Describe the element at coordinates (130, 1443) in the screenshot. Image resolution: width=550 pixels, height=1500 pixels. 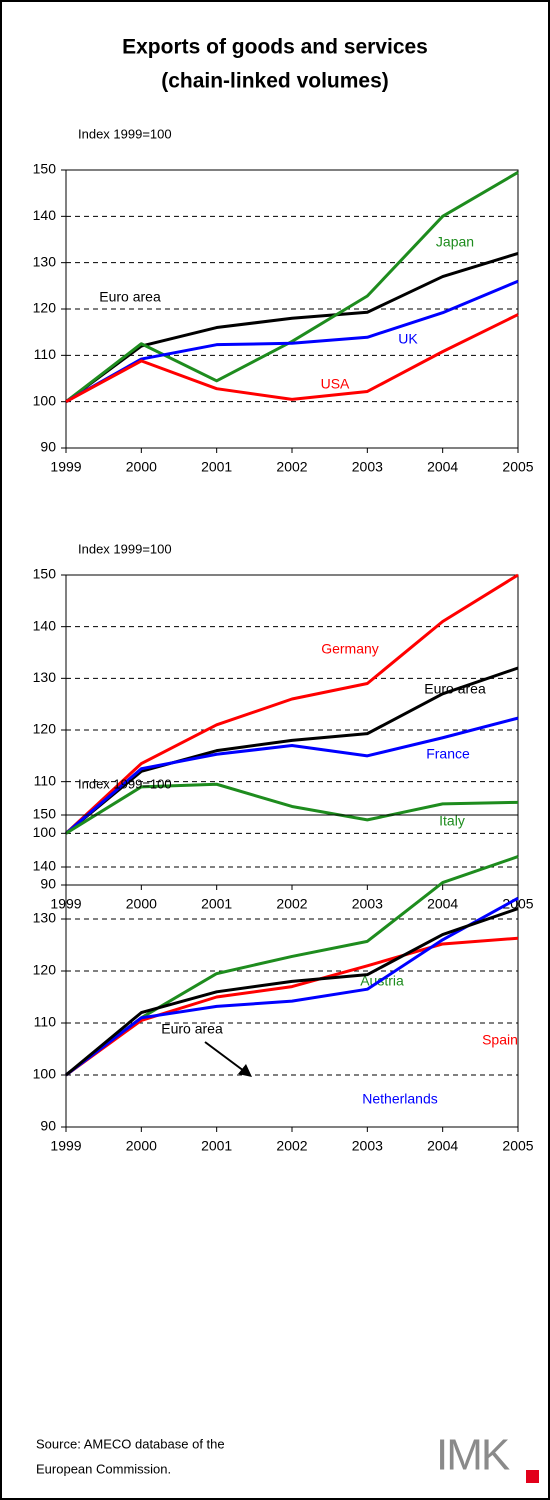
I see `source-line: Source: AMECO database of the` at that location.